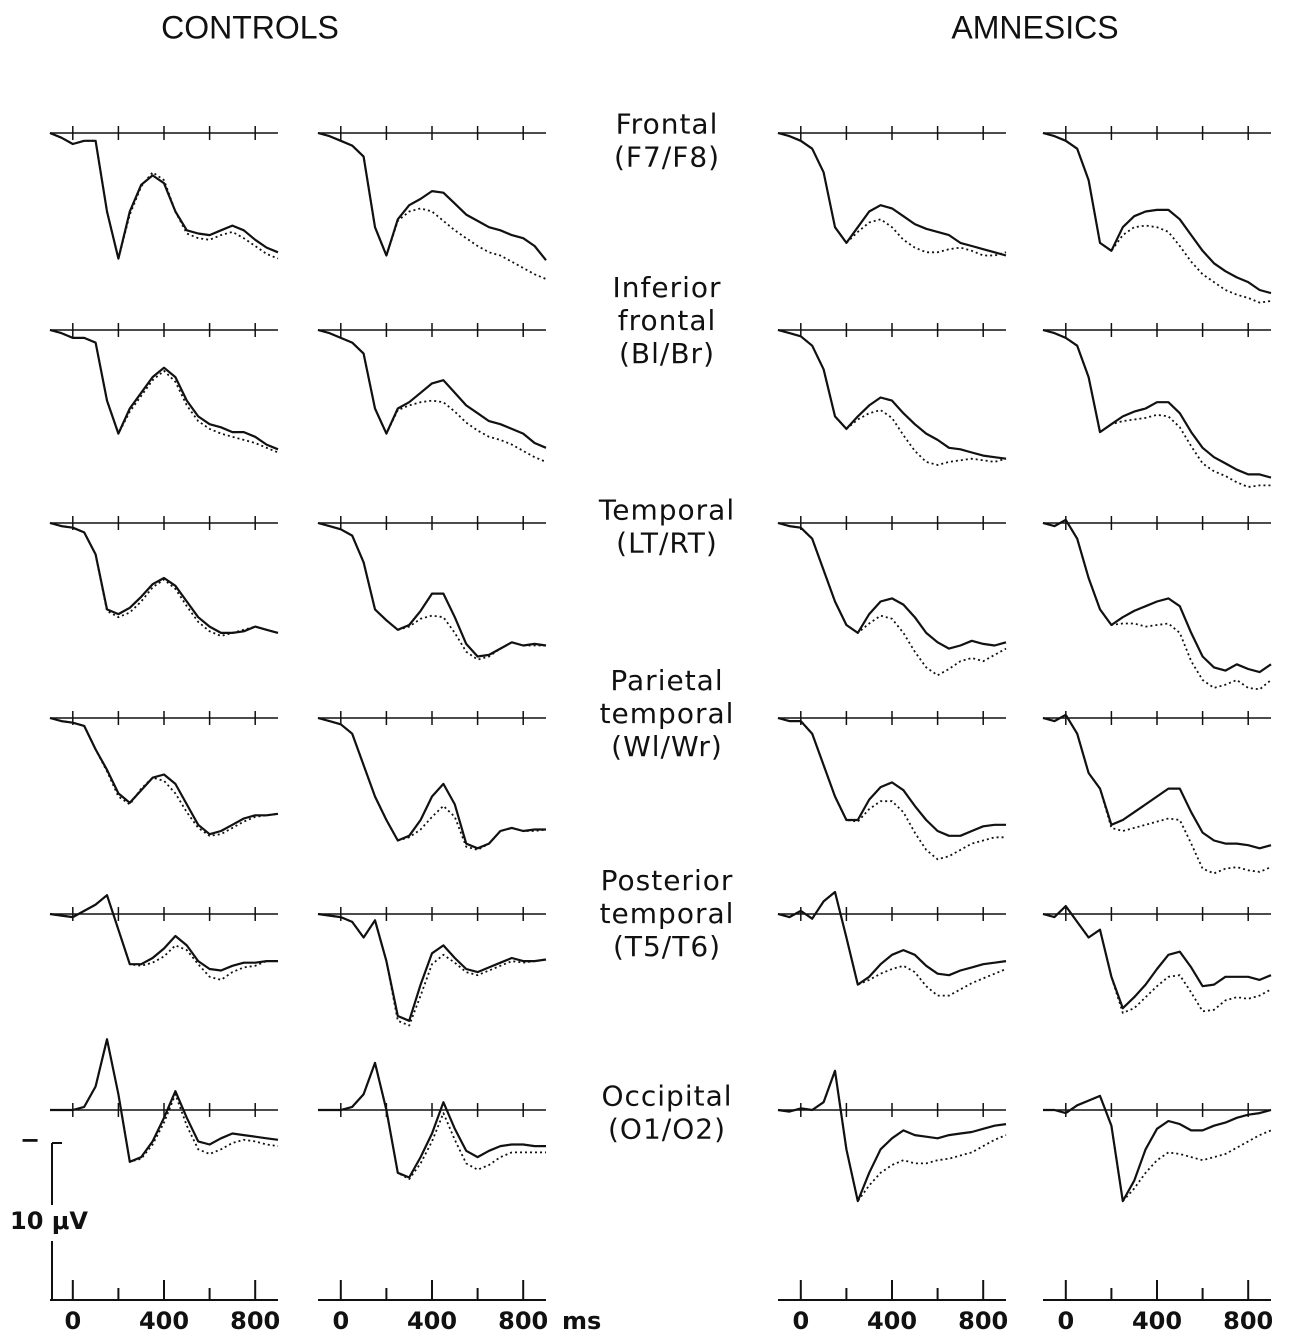 This screenshot has width=1290, height=1338. What do you see at coordinates (667, 353) in the screenshot?
I see `region-label: (Bl/Br)` at bounding box center [667, 353].